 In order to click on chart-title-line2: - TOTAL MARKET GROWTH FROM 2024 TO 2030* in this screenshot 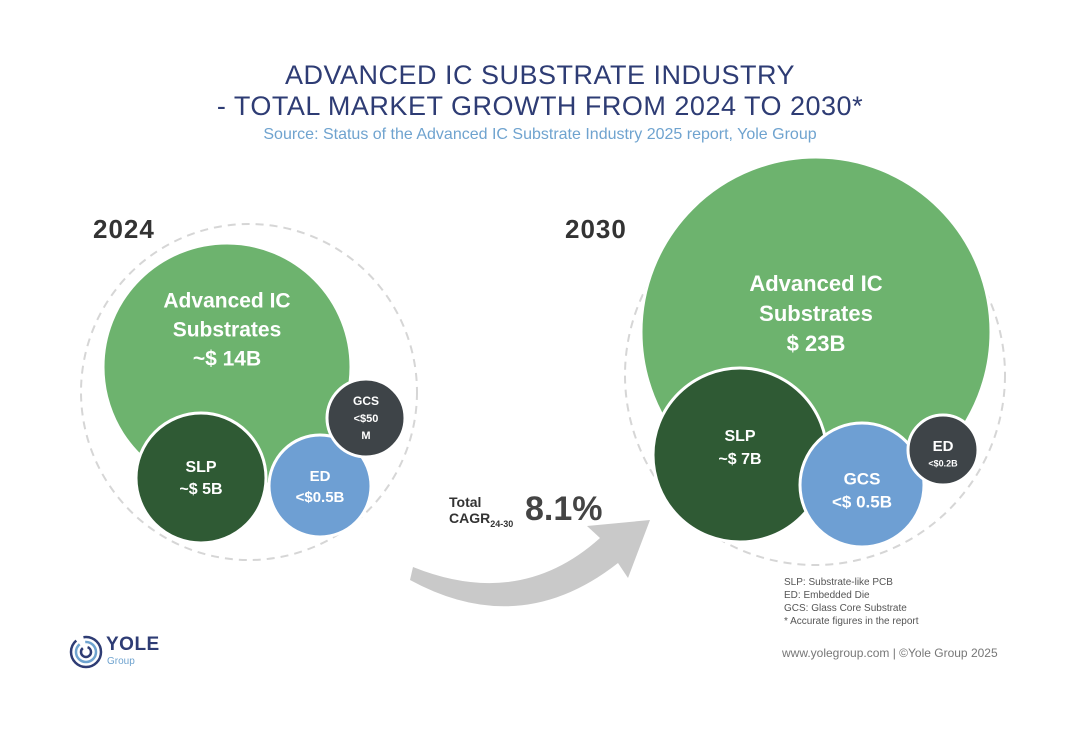, I will do `click(540, 106)`.